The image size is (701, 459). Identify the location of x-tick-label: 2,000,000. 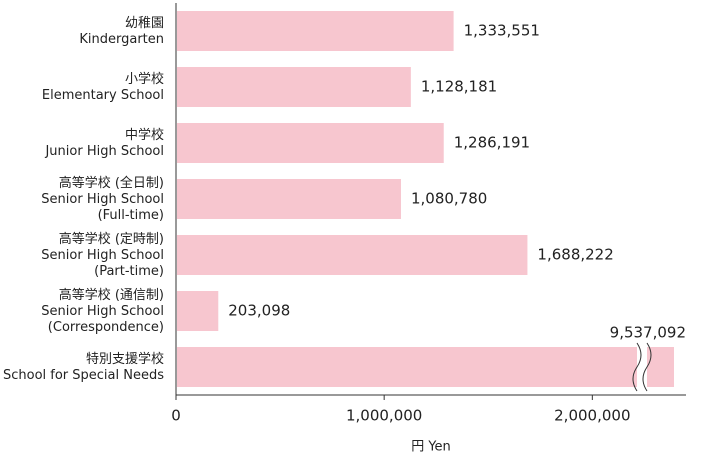
(592, 416).